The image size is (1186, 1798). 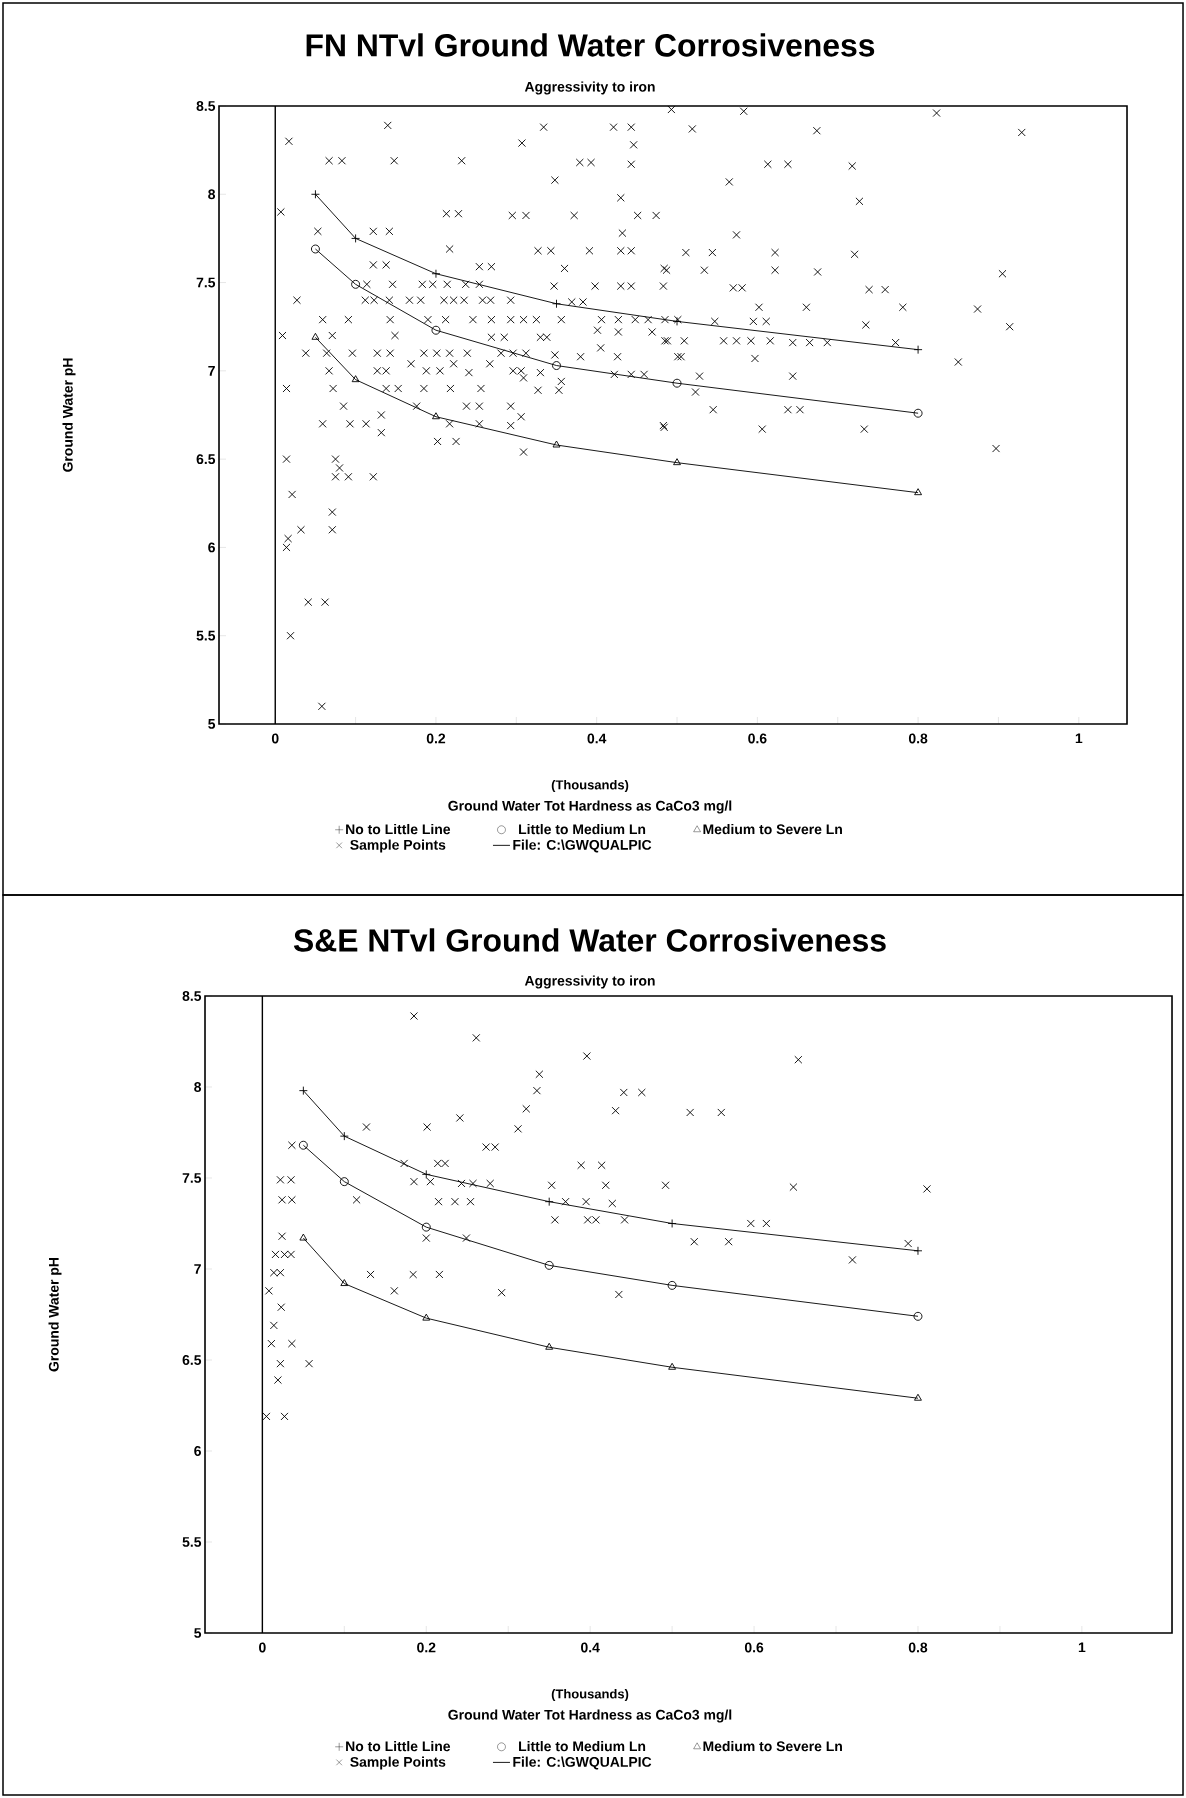 What do you see at coordinates (589, 940) in the screenshot?
I see `chart-title: S&E NTvl Ground Water Corrosiveness` at bounding box center [589, 940].